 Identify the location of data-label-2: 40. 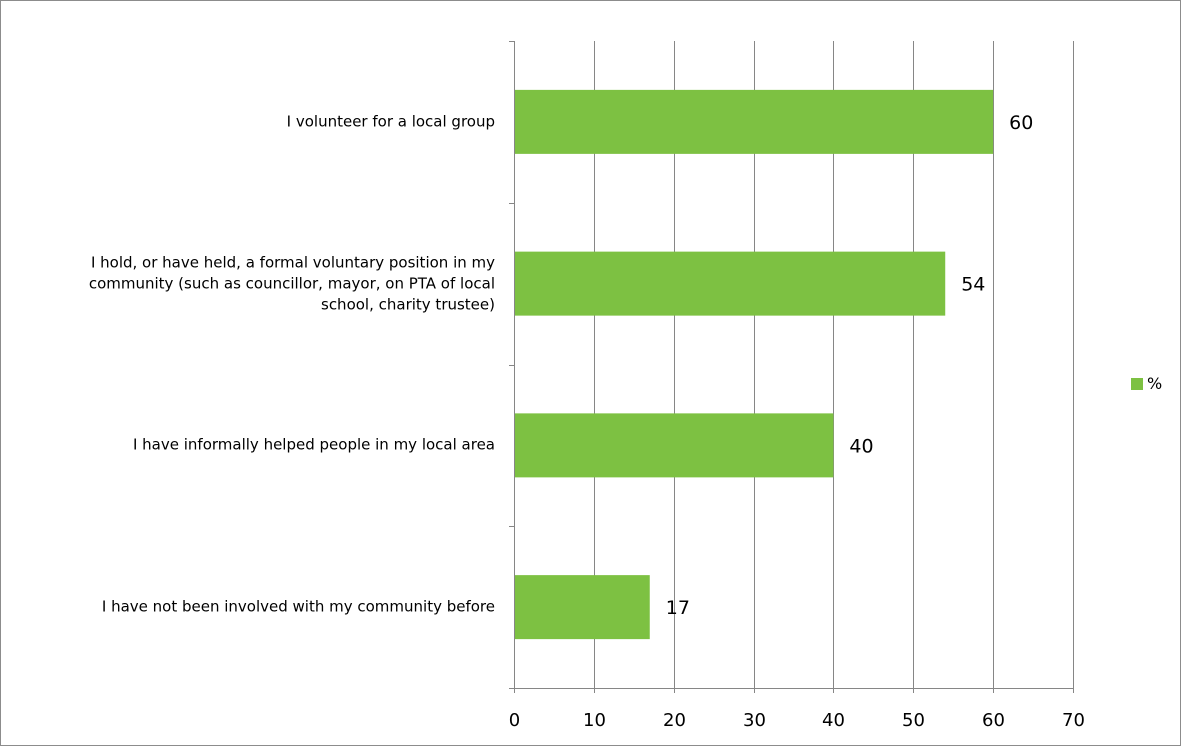
(861, 446).